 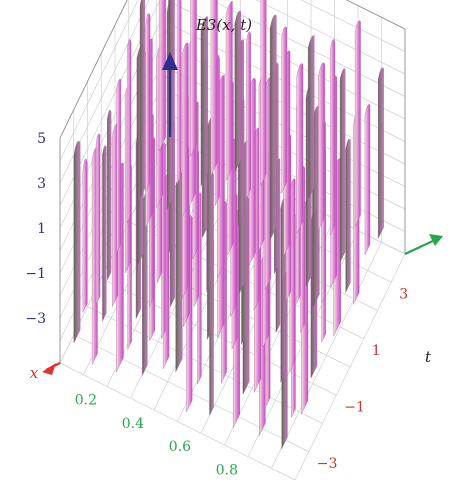 I want to click on t-axis-arrow, so click(x=436, y=240).